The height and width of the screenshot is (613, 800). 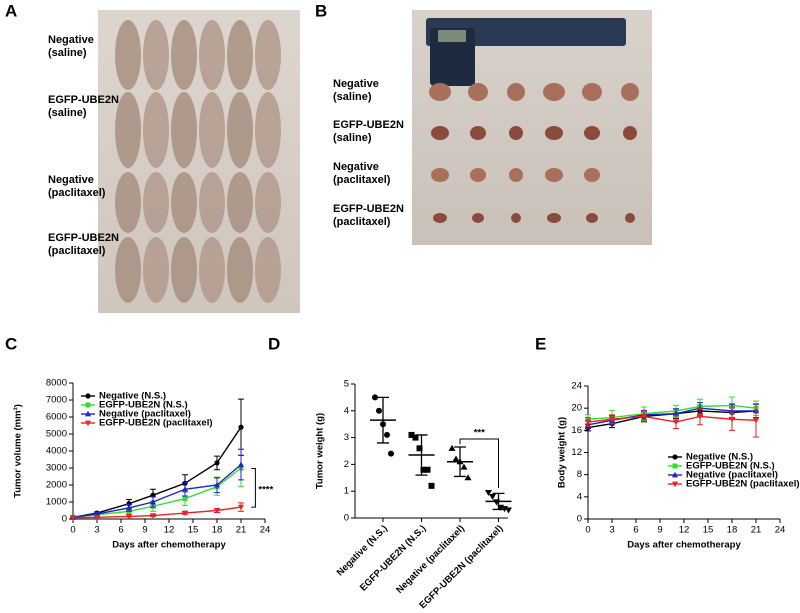 What do you see at coordinates (479, 432) in the screenshot?
I see `annotation: ***` at bounding box center [479, 432].